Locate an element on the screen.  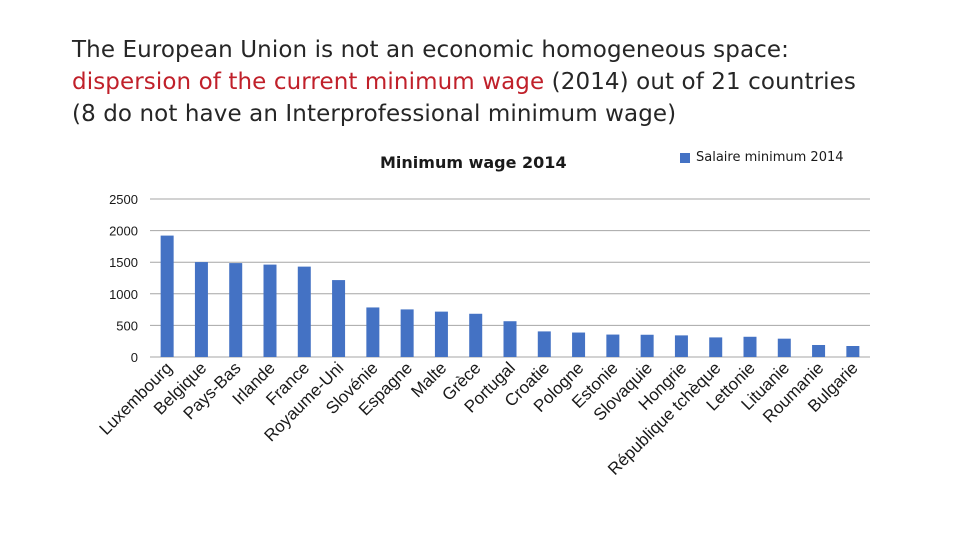
y-tick-label: 2500 is located at coordinates (123, 199).